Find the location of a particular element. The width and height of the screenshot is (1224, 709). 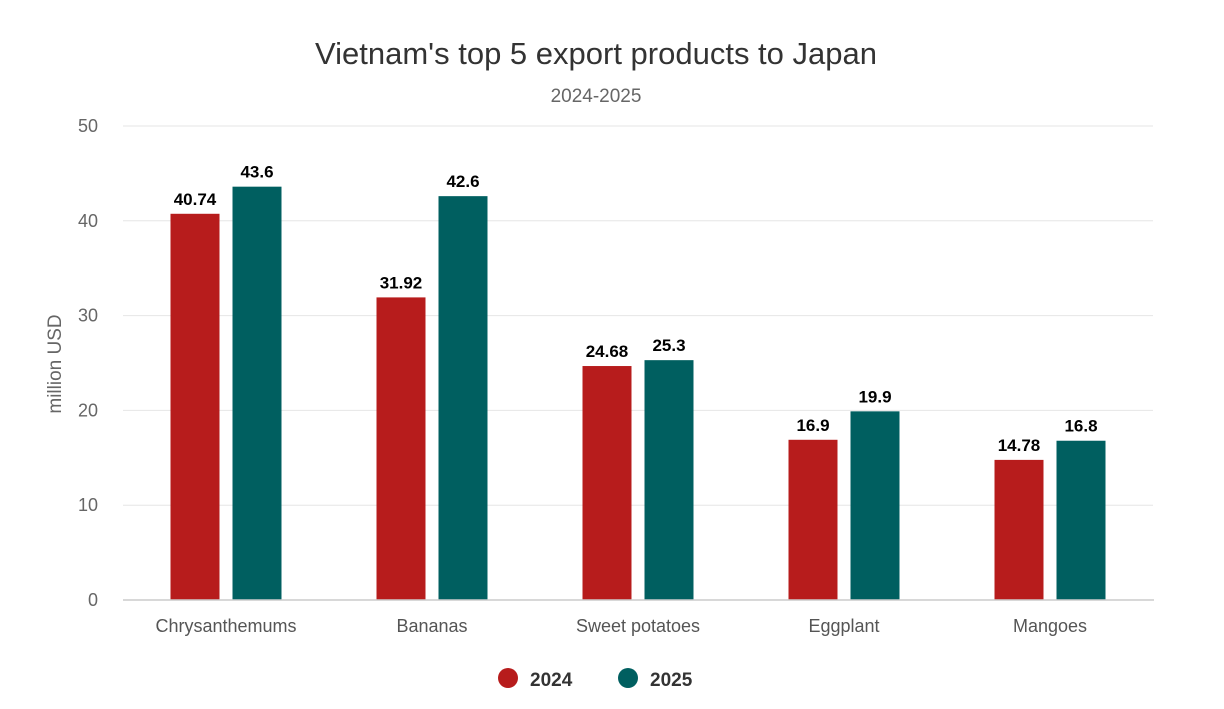

bar-2025-chrysanthemums is located at coordinates (257, 393).